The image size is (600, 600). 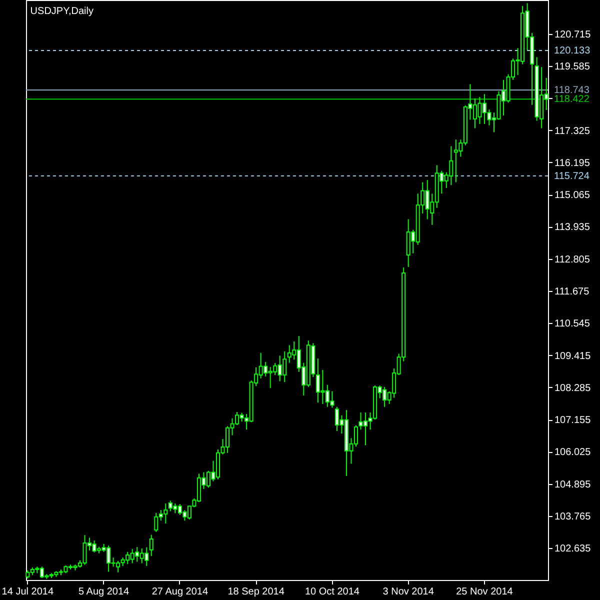 I want to click on y-tick-label: 116.195, so click(x=572, y=163).